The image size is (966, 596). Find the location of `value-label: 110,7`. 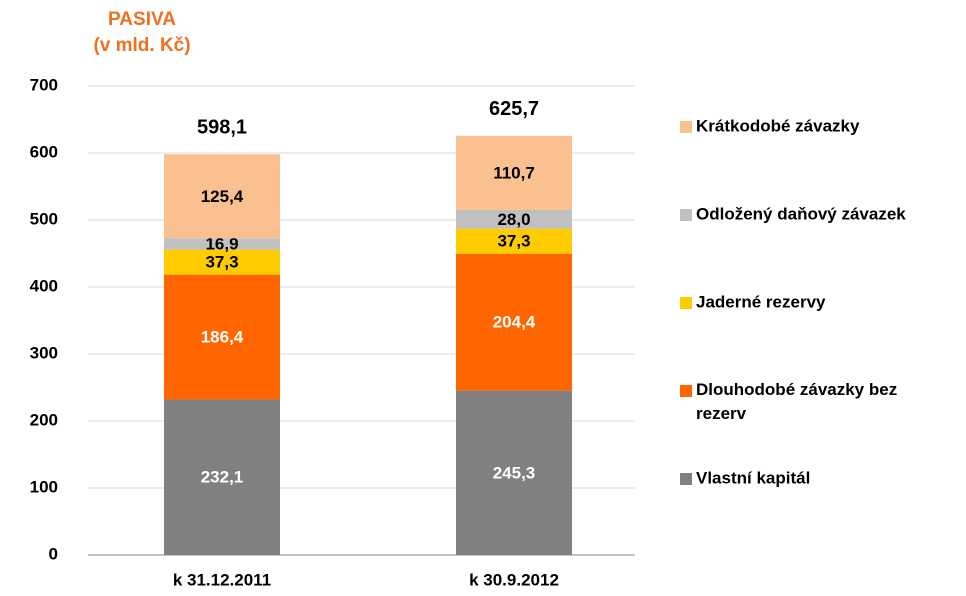

value-label: 110,7 is located at coordinates (514, 172).